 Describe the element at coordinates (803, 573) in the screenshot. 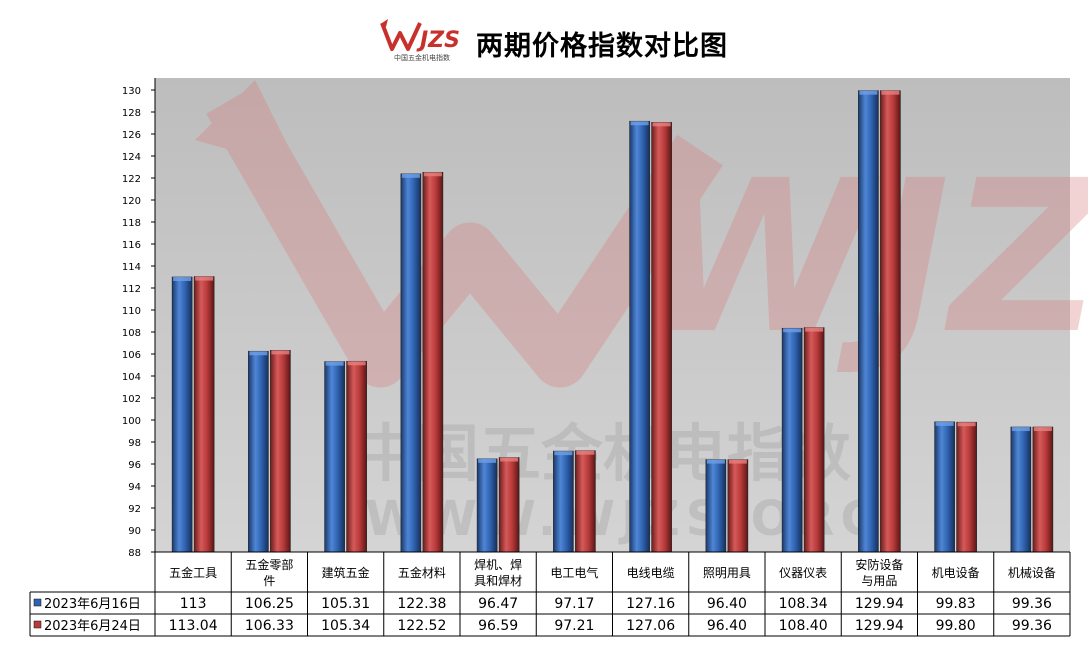

I see `category-label: 仪器仪表` at that location.